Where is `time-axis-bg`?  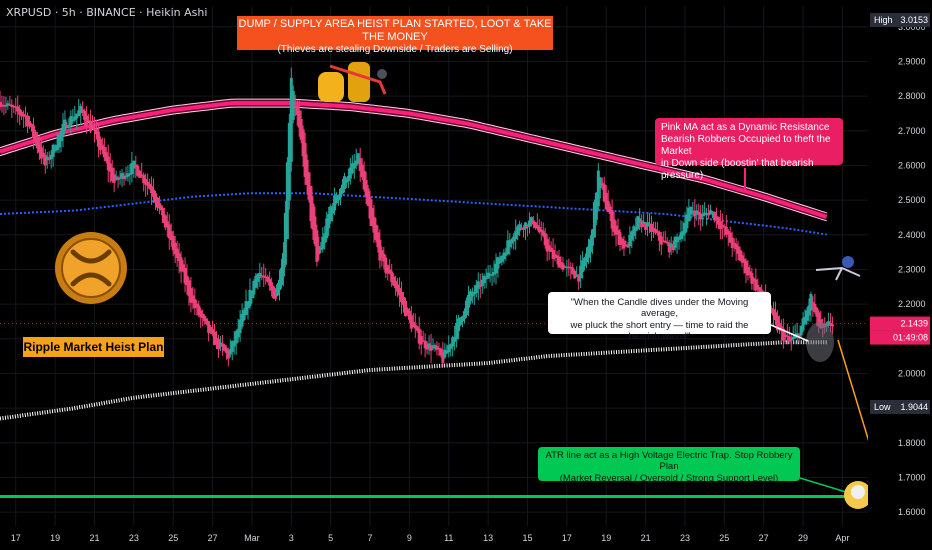 time-axis-bg is located at coordinates (466, 538).